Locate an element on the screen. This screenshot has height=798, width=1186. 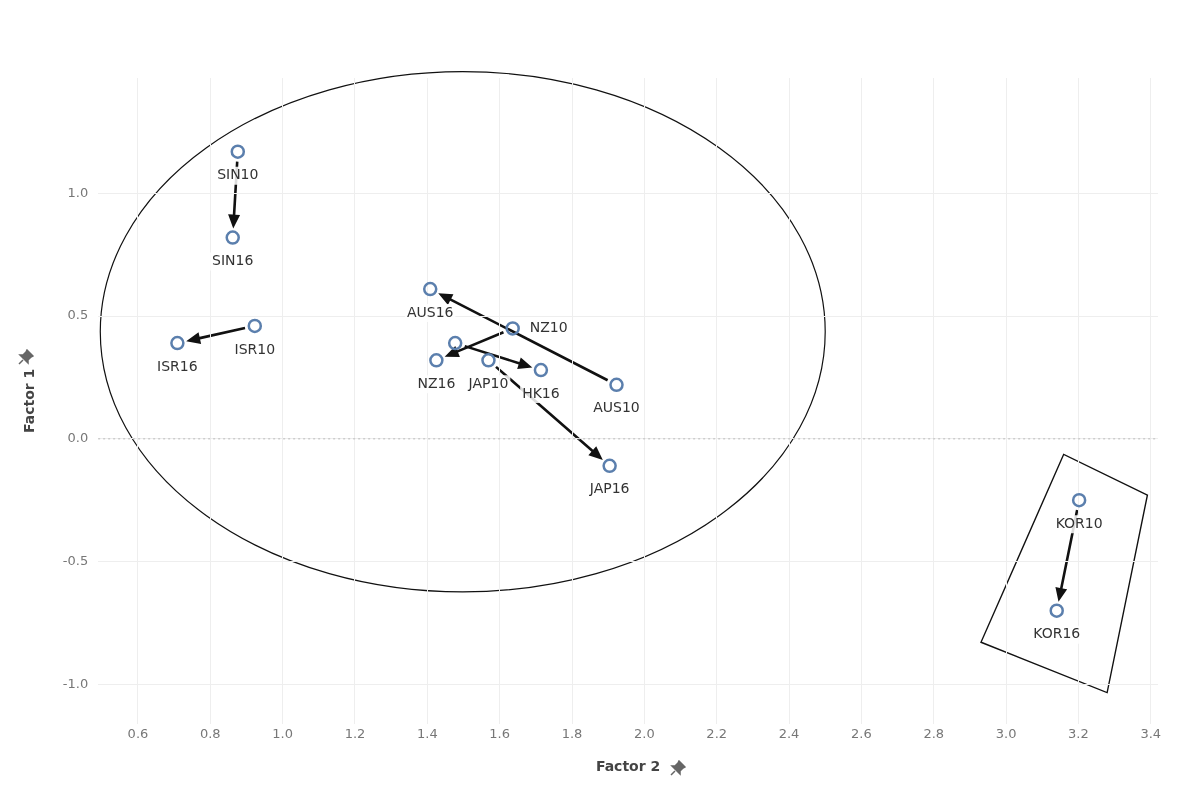
annotation: HK16 is located at coordinates (541, 392).